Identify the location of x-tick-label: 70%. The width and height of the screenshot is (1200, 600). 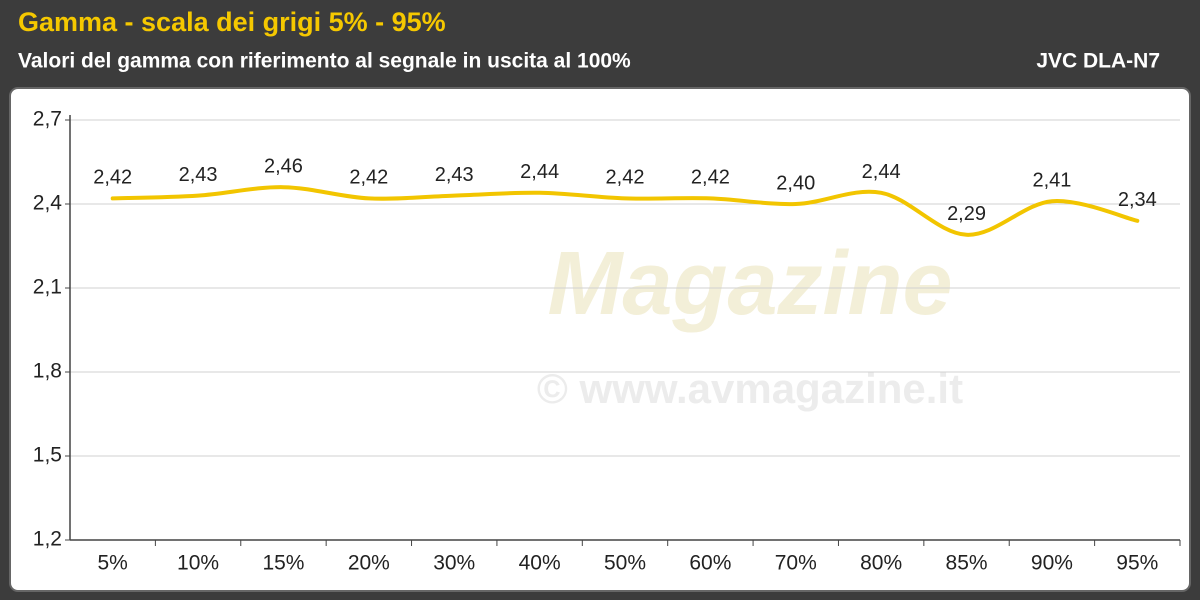
(796, 563).